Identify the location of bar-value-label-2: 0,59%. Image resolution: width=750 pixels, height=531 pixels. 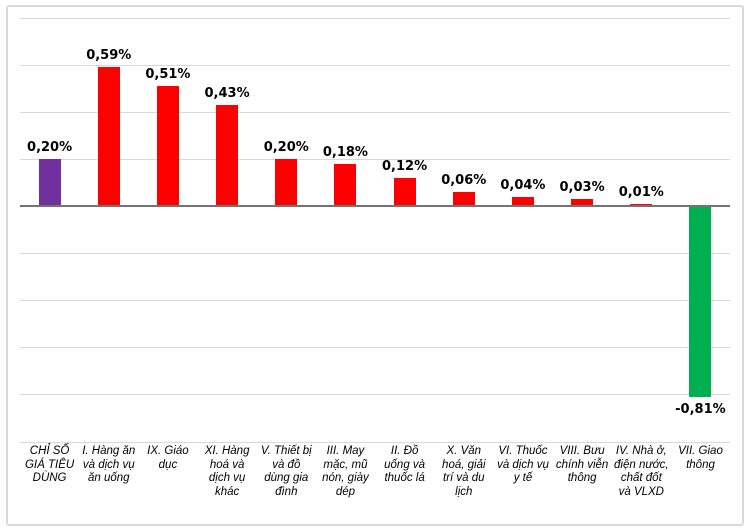
(109, 56).